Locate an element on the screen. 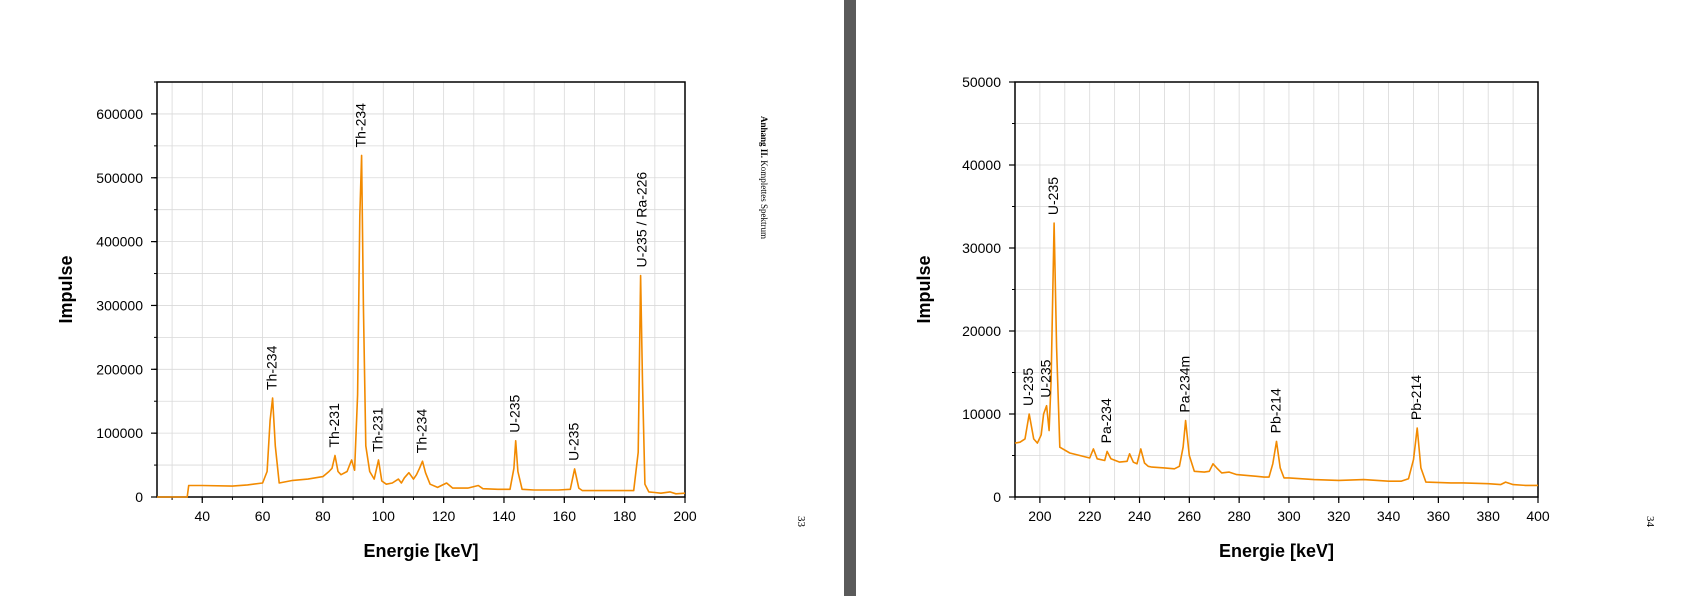  x-tick-label: 340 is located at coordinates (1389, 516).